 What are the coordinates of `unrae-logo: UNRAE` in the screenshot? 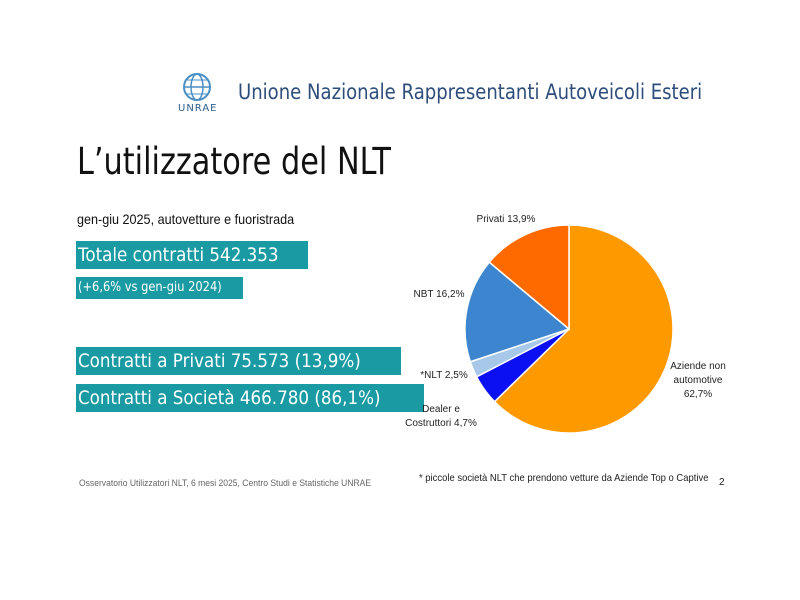 It's located at (200, 95).